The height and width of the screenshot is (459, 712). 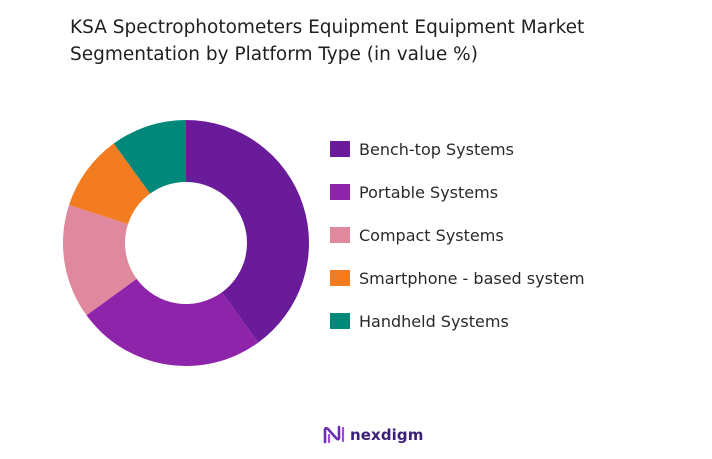 What do you see at coordinates (149, 157) in the screenshot?
I see `donut-slice-handheld-systems` at bounding box center [149, 157].